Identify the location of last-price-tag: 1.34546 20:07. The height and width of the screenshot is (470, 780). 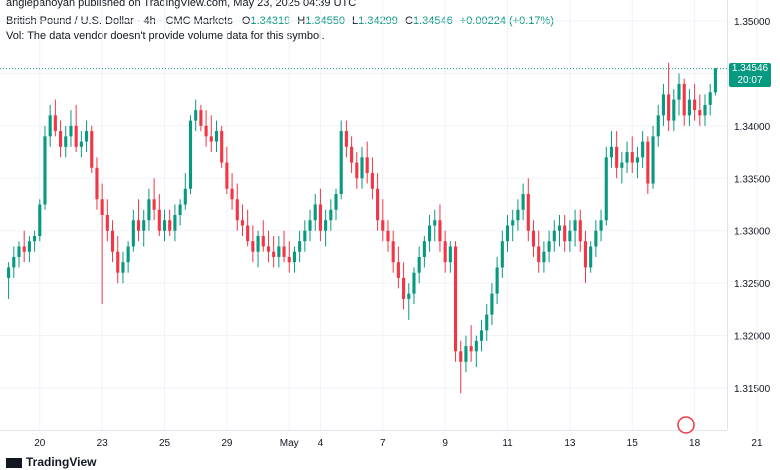
(750, 74).